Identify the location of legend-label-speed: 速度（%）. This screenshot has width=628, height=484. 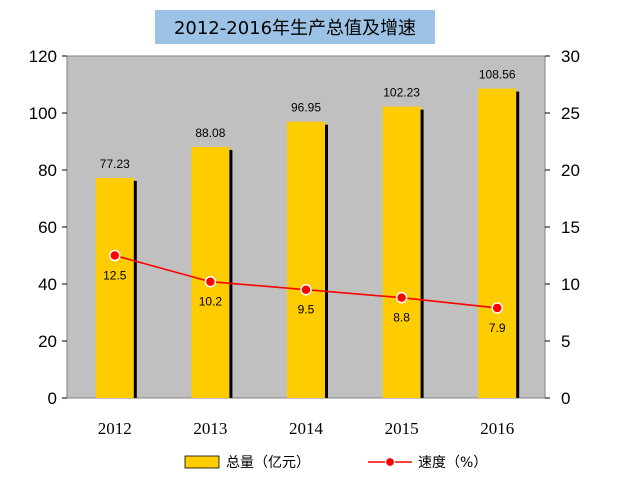
(452, 463).